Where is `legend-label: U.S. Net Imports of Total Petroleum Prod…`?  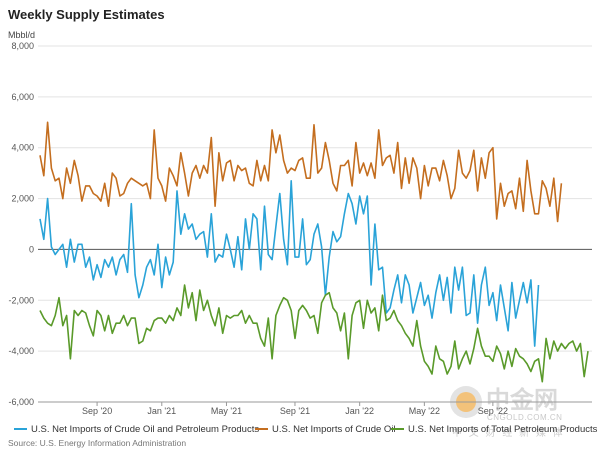
legend-label: U.S. Net Imports of Total Petroleum Prod… is located at coordinates (503, 429).